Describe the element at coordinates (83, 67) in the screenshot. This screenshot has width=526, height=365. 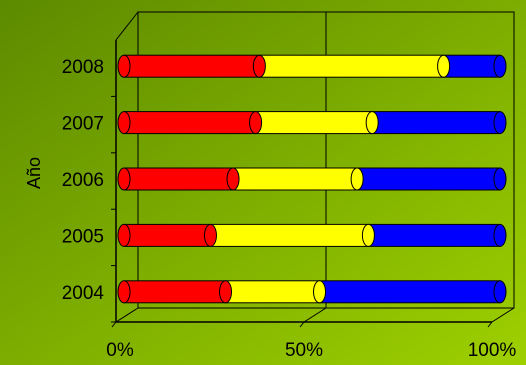
I see `y-tick-label-2008: 2008` at that location.